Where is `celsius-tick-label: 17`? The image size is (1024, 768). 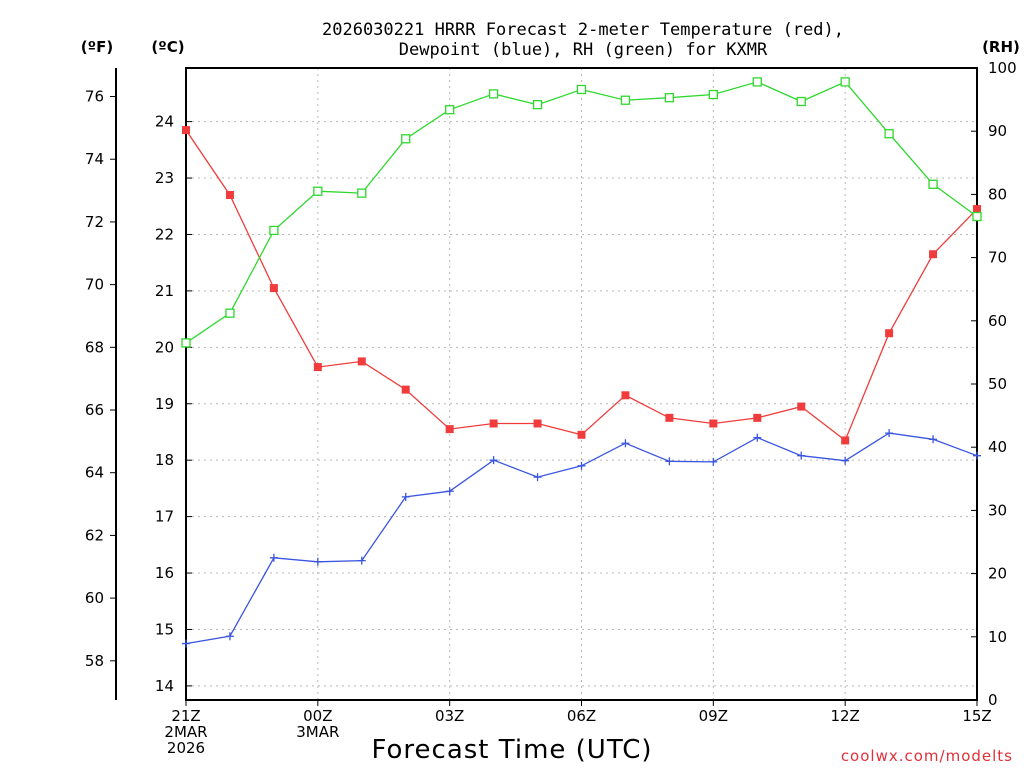
celsius-tick-label: 17 is located at coordinates (164, 517).